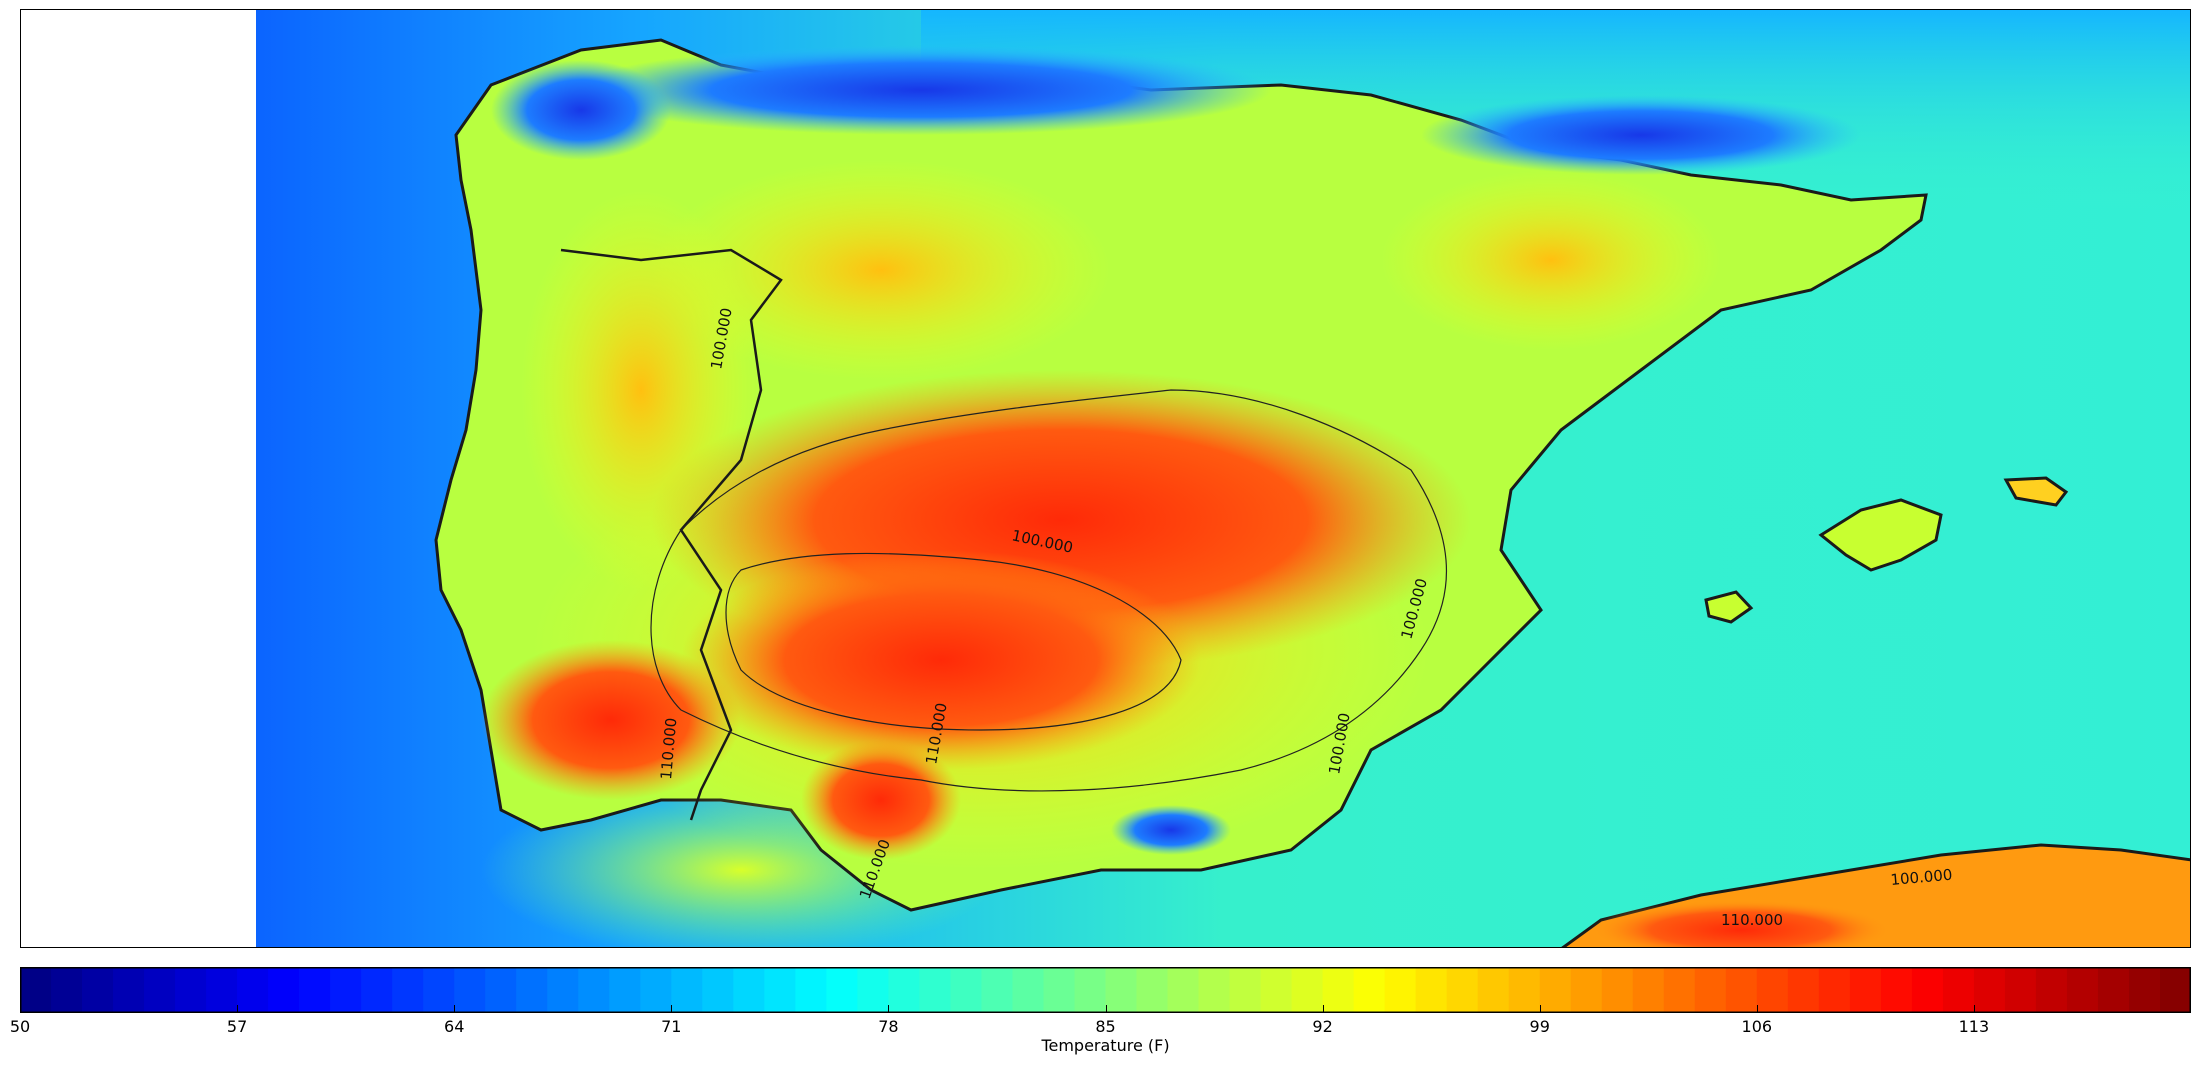 The height and width of the screenshot is (1066, 2200). Describe the element at coordinates (1105, 1026) in the screenshot. I see `colorbar-tick-label: 85` at that location.